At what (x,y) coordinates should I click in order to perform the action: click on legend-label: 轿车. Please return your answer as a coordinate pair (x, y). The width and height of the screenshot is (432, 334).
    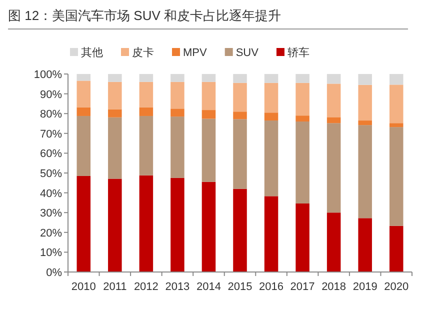
    Looking at the image, I should click on (298, 52).